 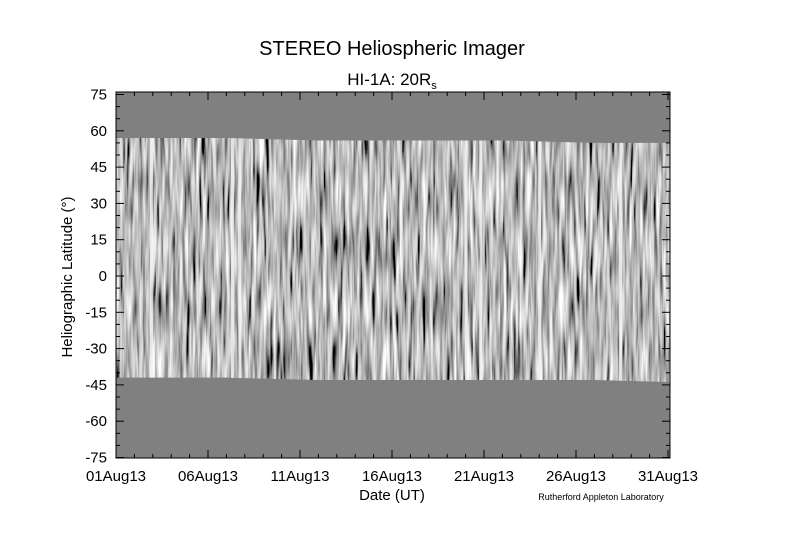 I want to click on x-tick-label: 26Aug13, so click(x=576, y=476).